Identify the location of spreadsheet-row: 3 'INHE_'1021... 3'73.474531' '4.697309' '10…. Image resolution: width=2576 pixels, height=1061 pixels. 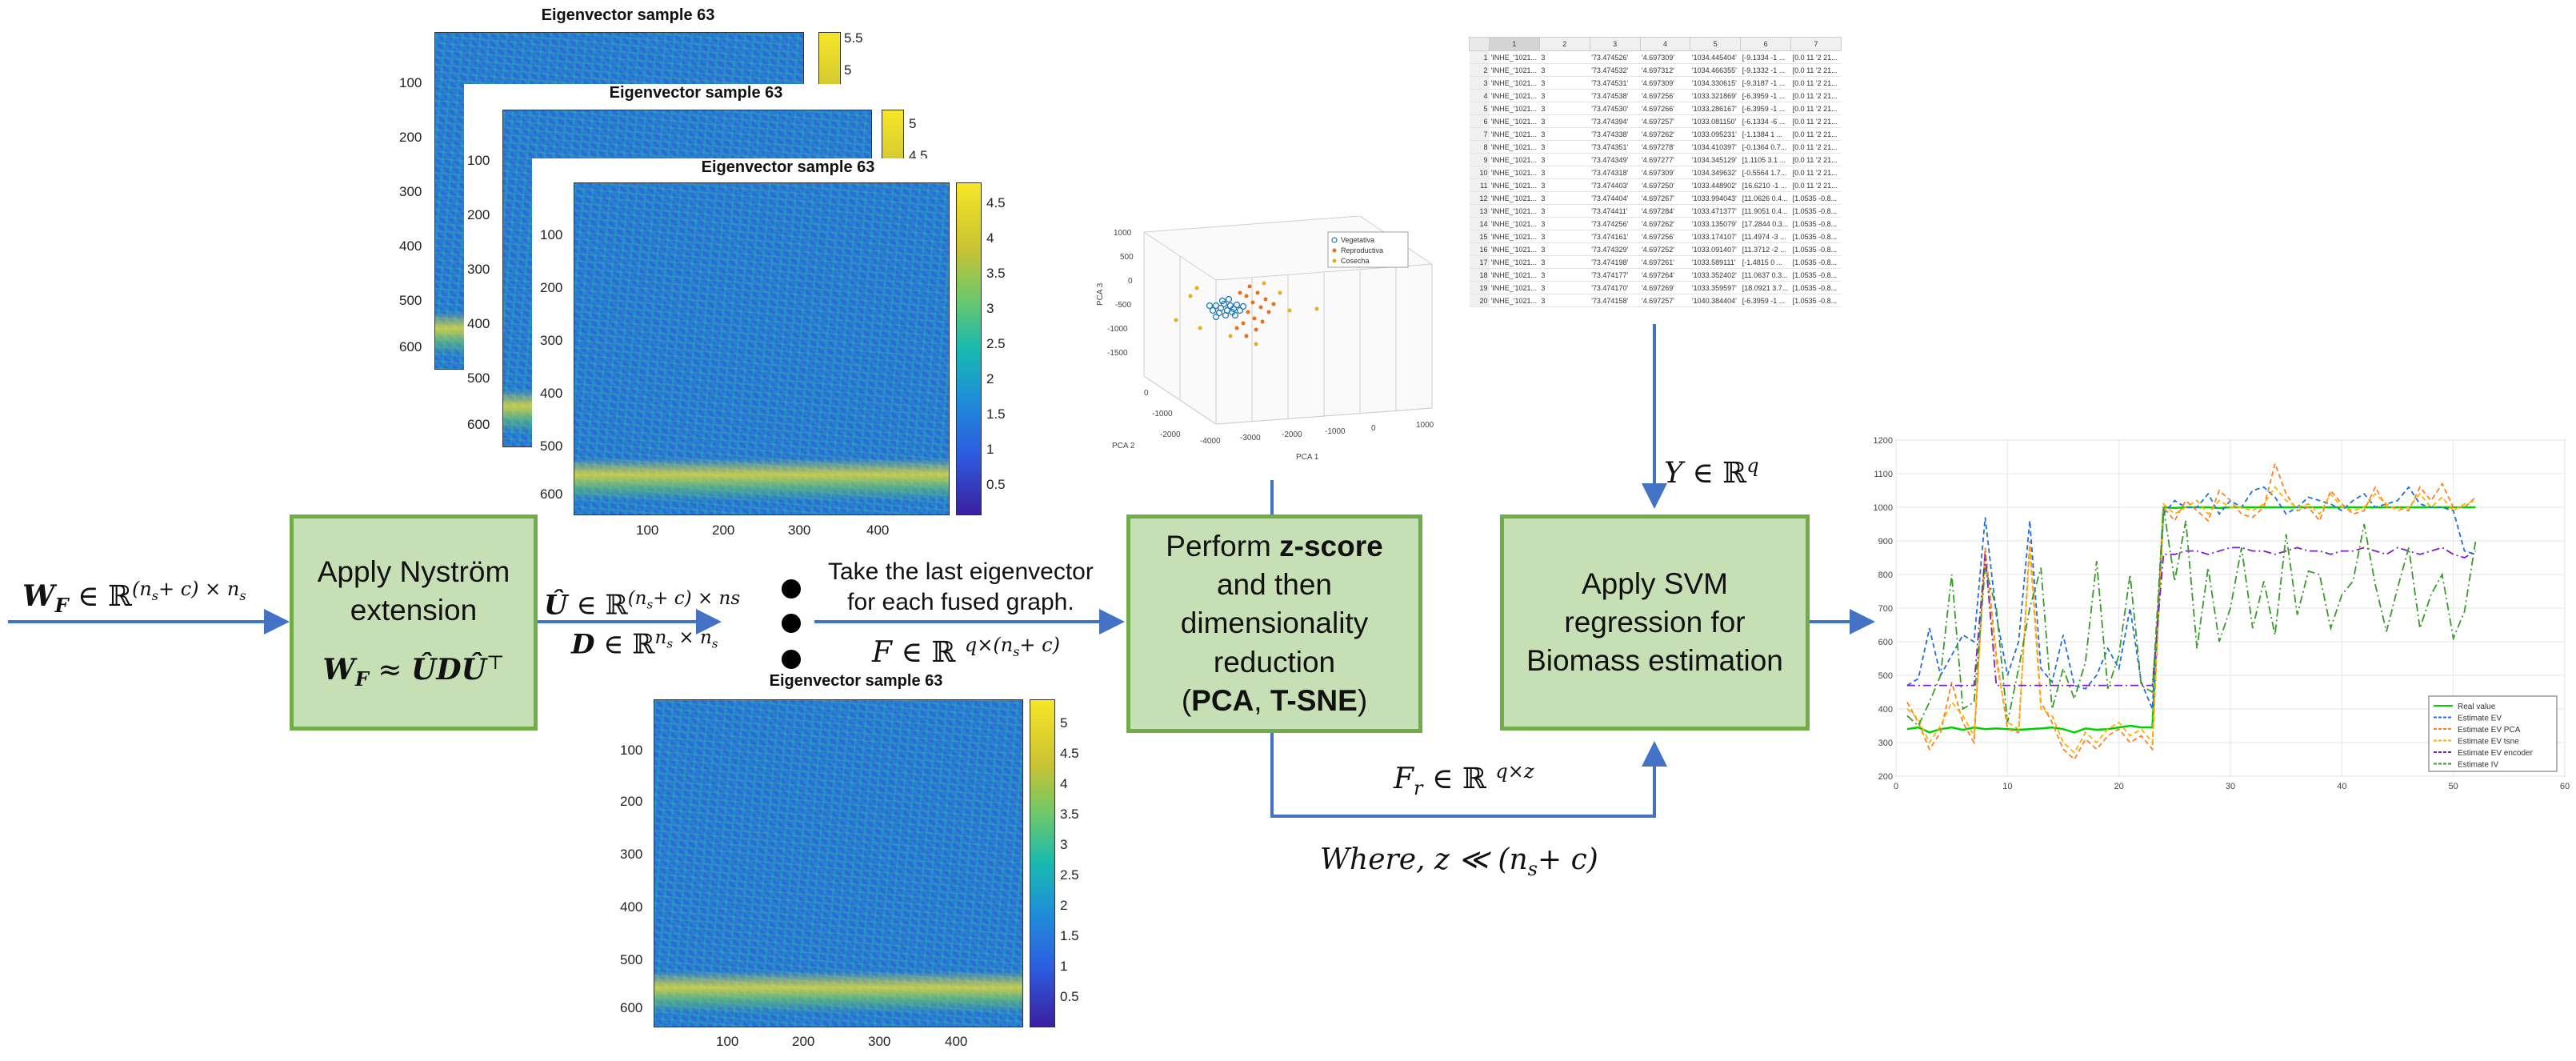
(1655, 83).